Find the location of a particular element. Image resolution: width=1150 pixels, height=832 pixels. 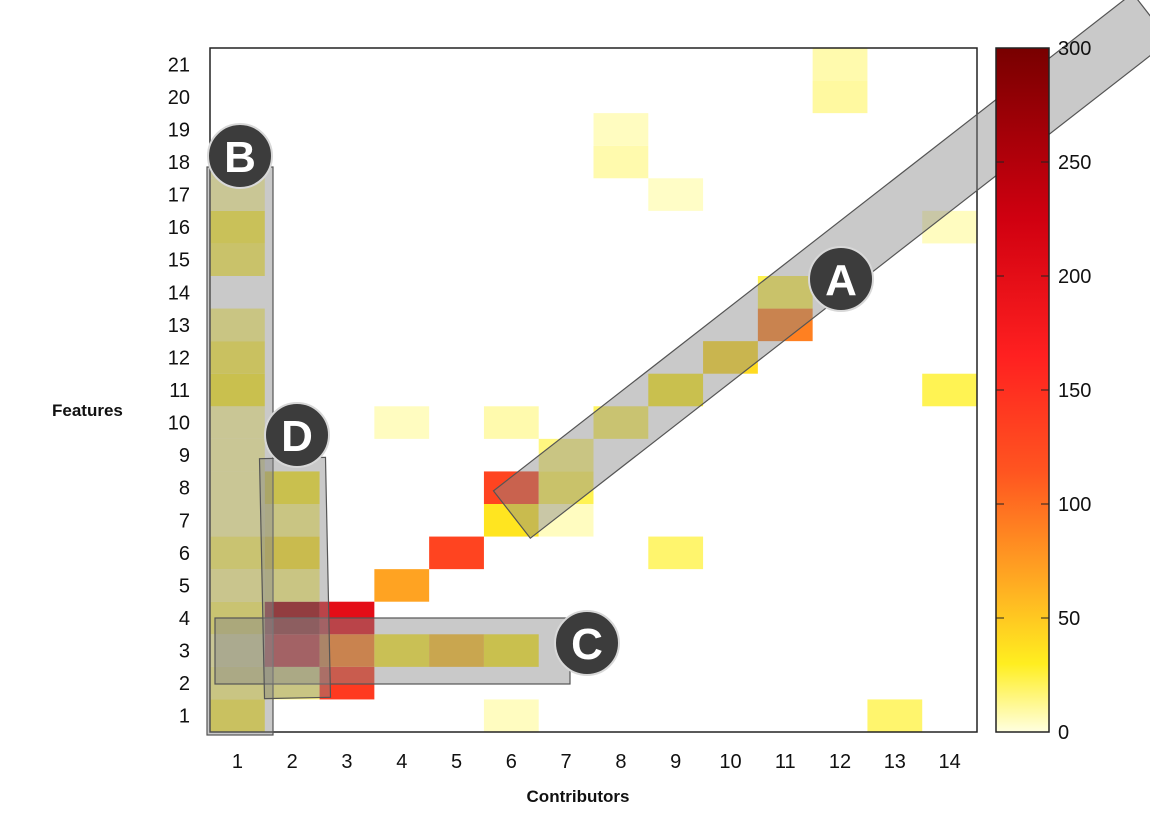

y-tick-12: 12 is located at coordinates (179, 358).